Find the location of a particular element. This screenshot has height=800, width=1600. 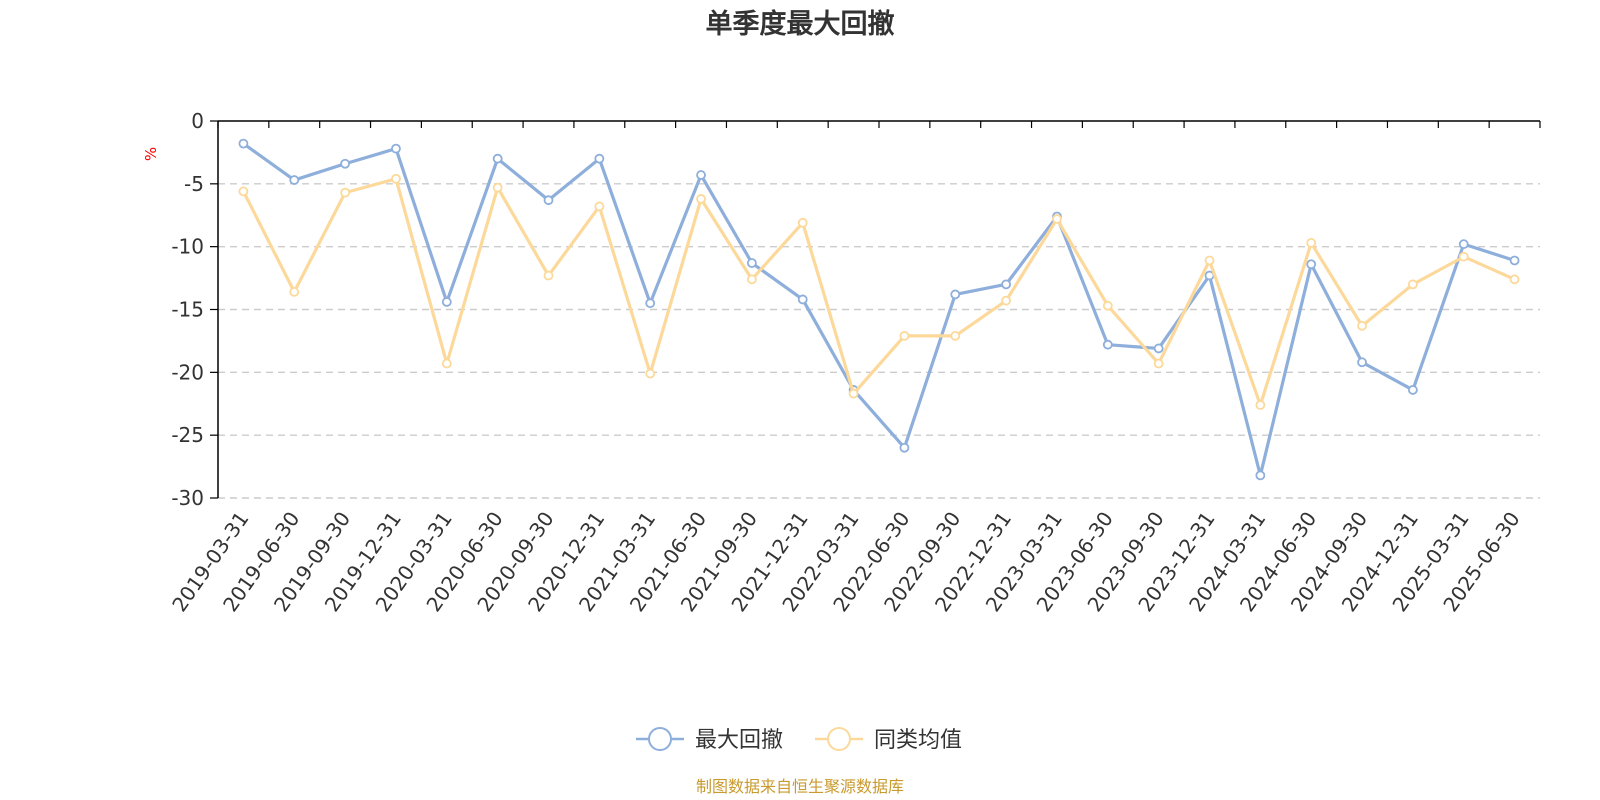

legend-label: 最大回撤 is located at coordinates (739, 740).